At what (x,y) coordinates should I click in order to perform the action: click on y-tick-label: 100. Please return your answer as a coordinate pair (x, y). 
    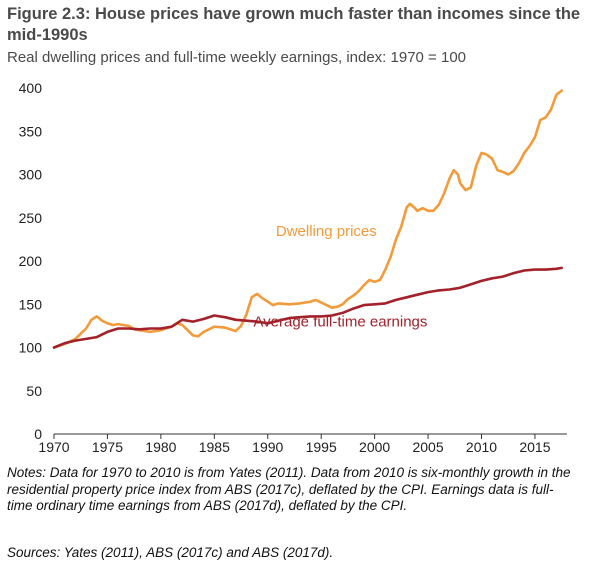
    Looking at the image, I should click on (31, 348).